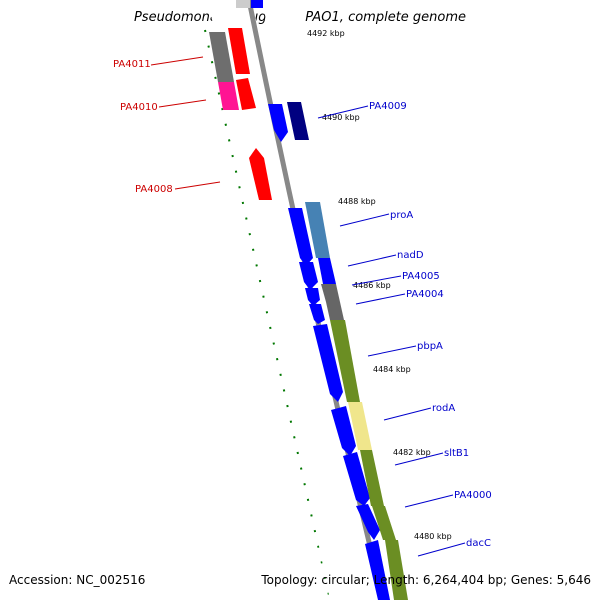 Image resolution: width=600 pixels, height=600 pixels. What do you see at coordinates (177, 61) in the screenshot?
I see `leader-line-pa4011` at bounding box center [177, 61].